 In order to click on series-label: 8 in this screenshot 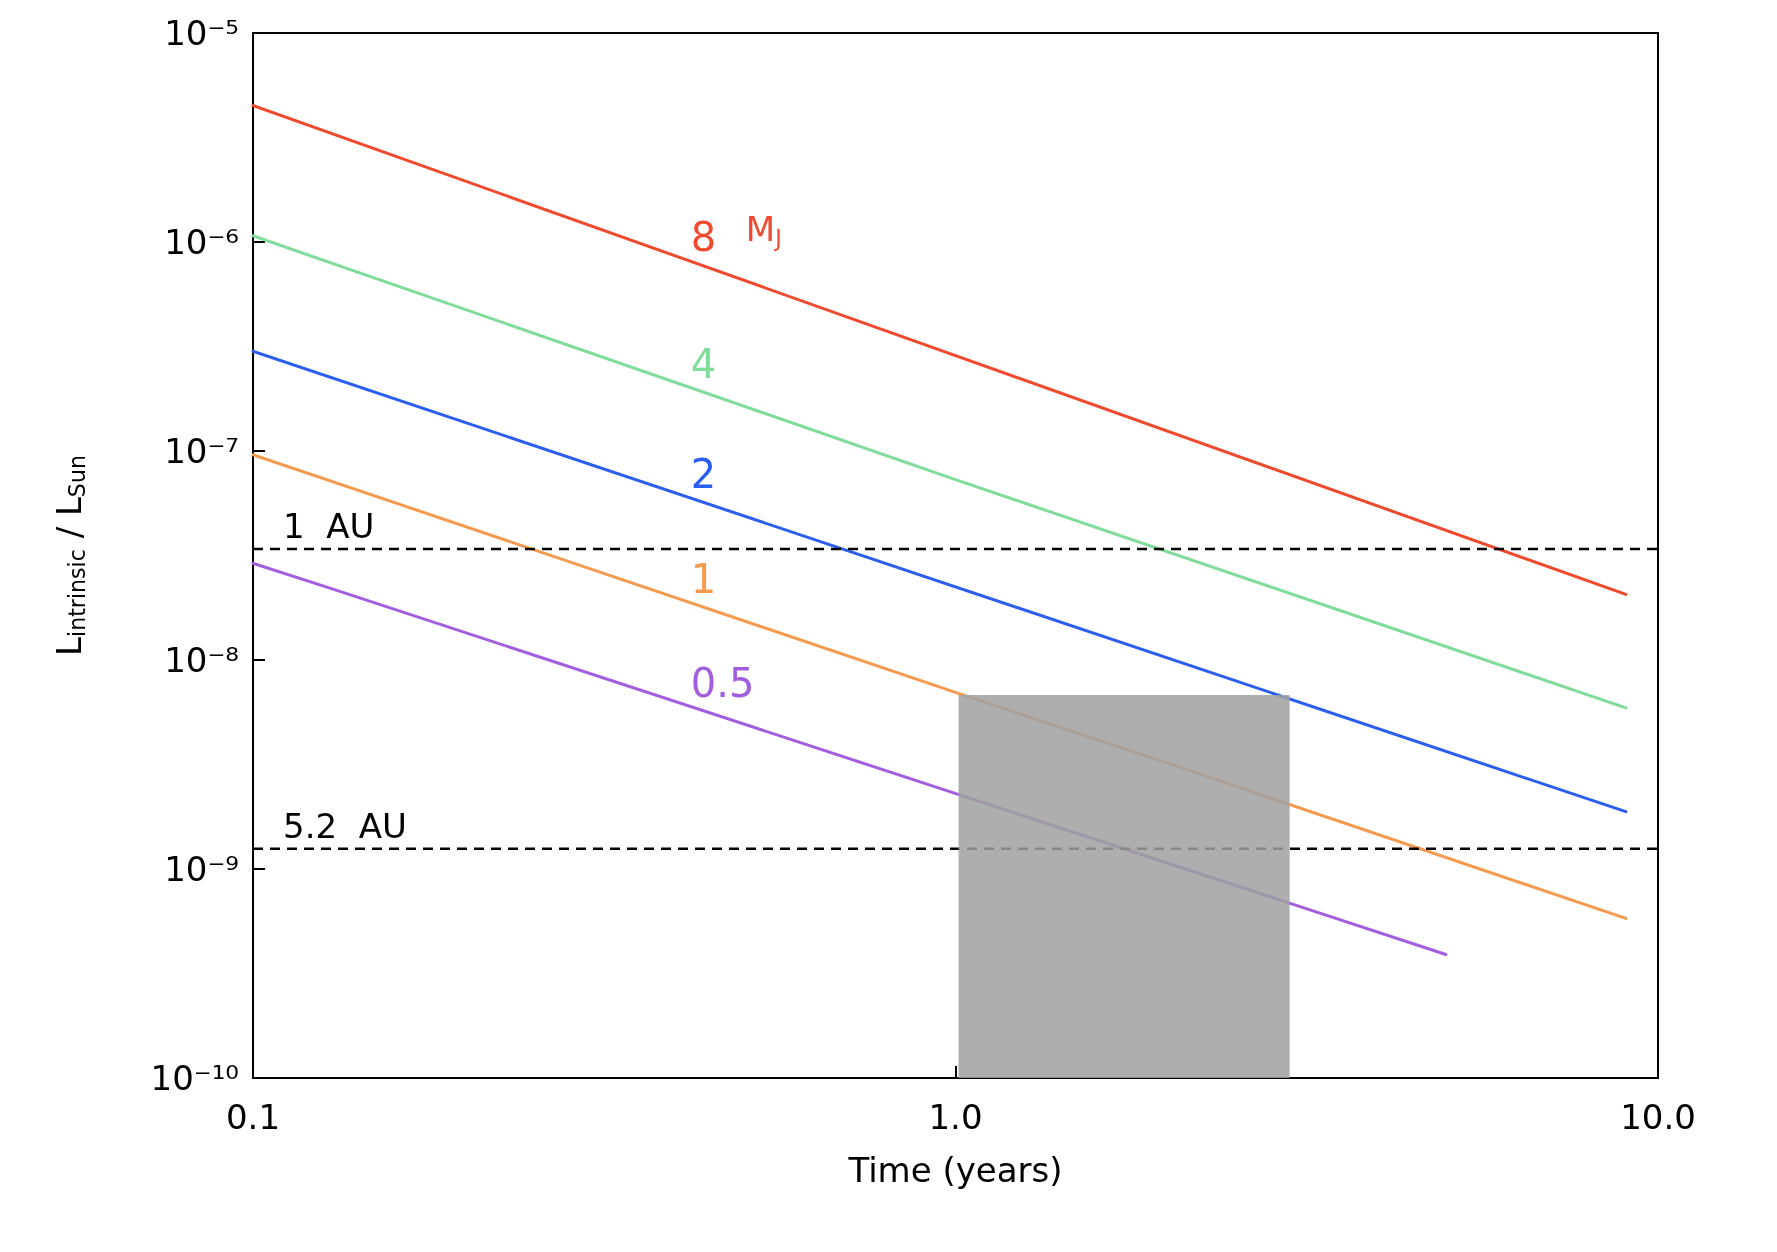, I will do `click(703, 237)`.